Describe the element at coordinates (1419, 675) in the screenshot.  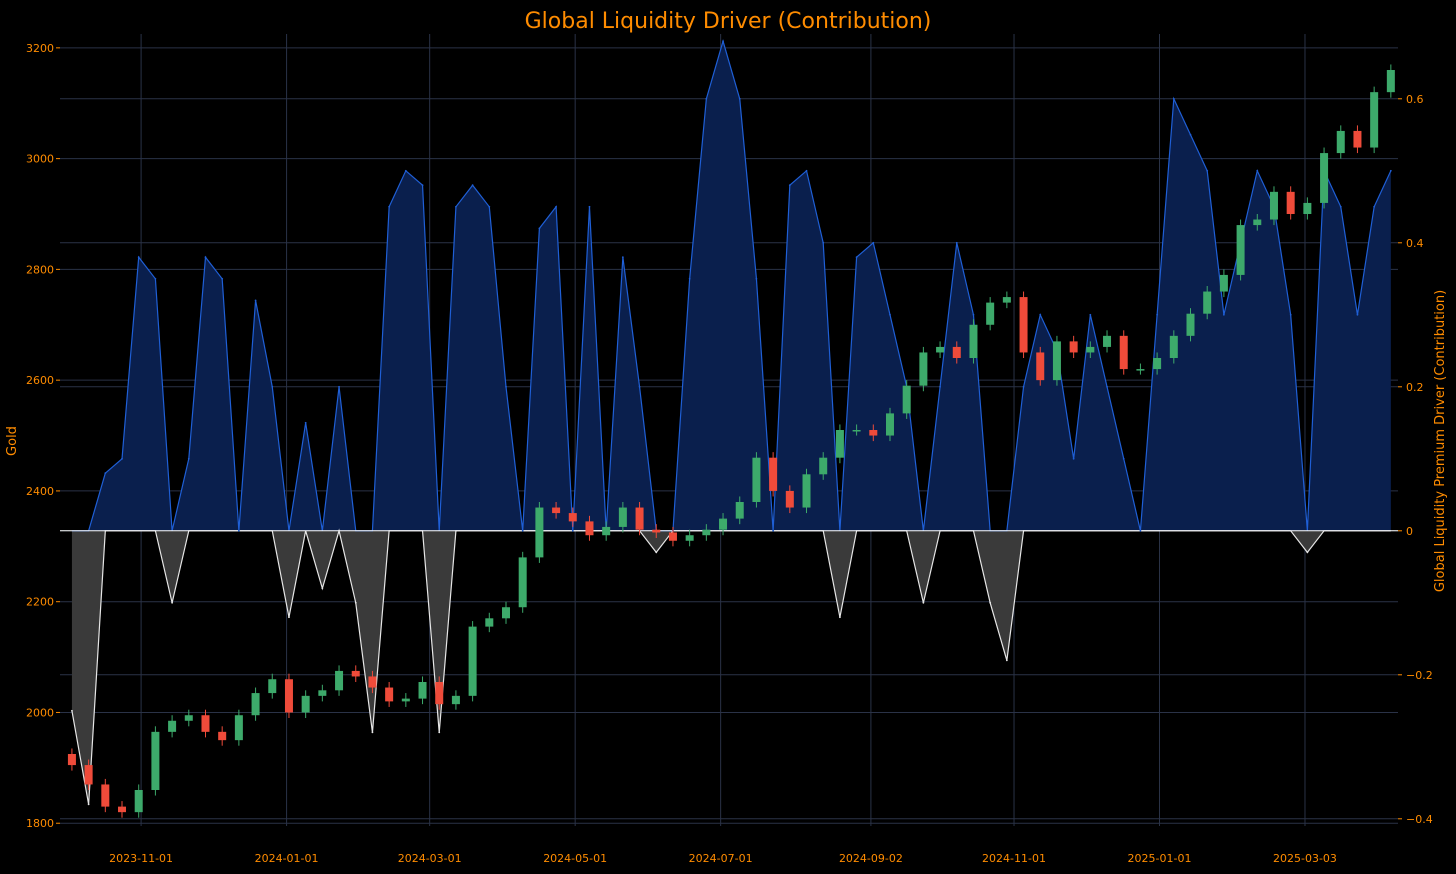
I see `y-right-tick-label: −0.2` at that location.